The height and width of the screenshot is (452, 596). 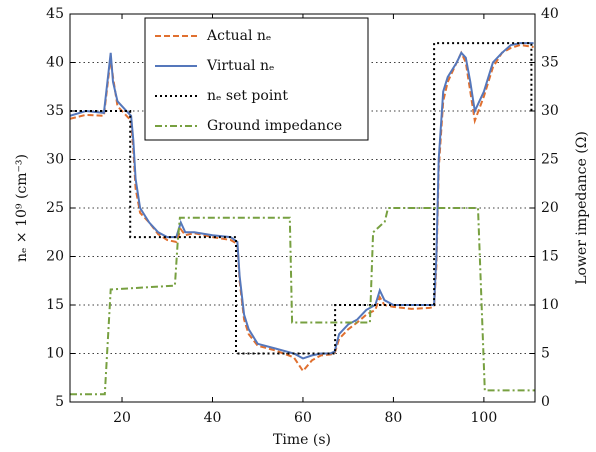 I want to click on y-tick-label: 40, so click(x=55, y=63).